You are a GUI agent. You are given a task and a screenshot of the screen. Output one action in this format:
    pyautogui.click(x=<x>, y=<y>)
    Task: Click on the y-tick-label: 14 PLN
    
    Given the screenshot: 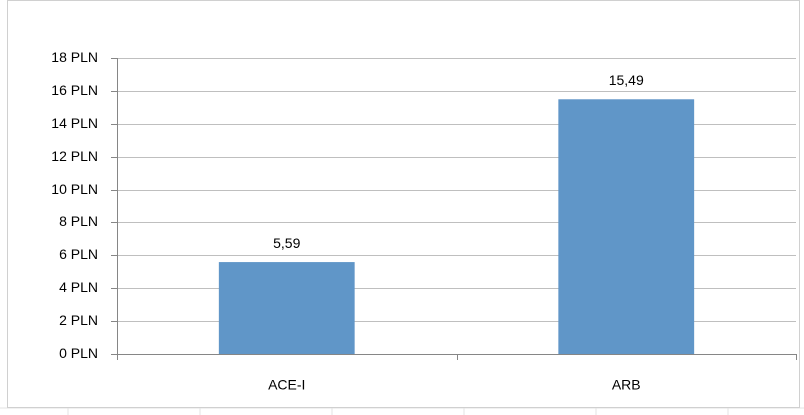 What is the action you would take?
    pyautogui.click(x=74, y=123)
    